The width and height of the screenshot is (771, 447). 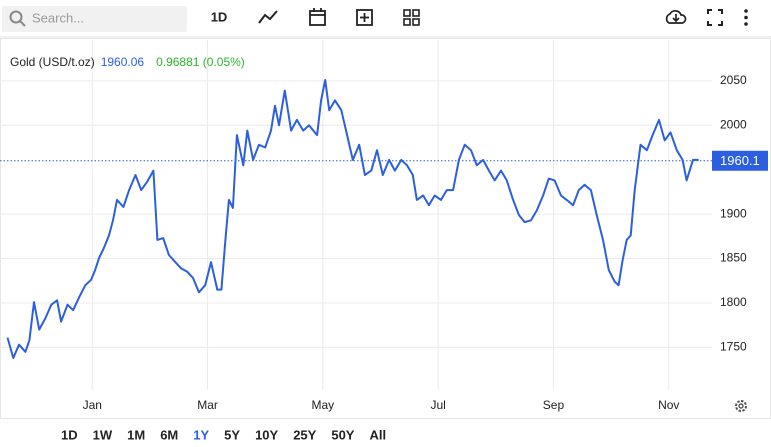 I want to click on range-button: 25Y, so click(x=304, y=434).